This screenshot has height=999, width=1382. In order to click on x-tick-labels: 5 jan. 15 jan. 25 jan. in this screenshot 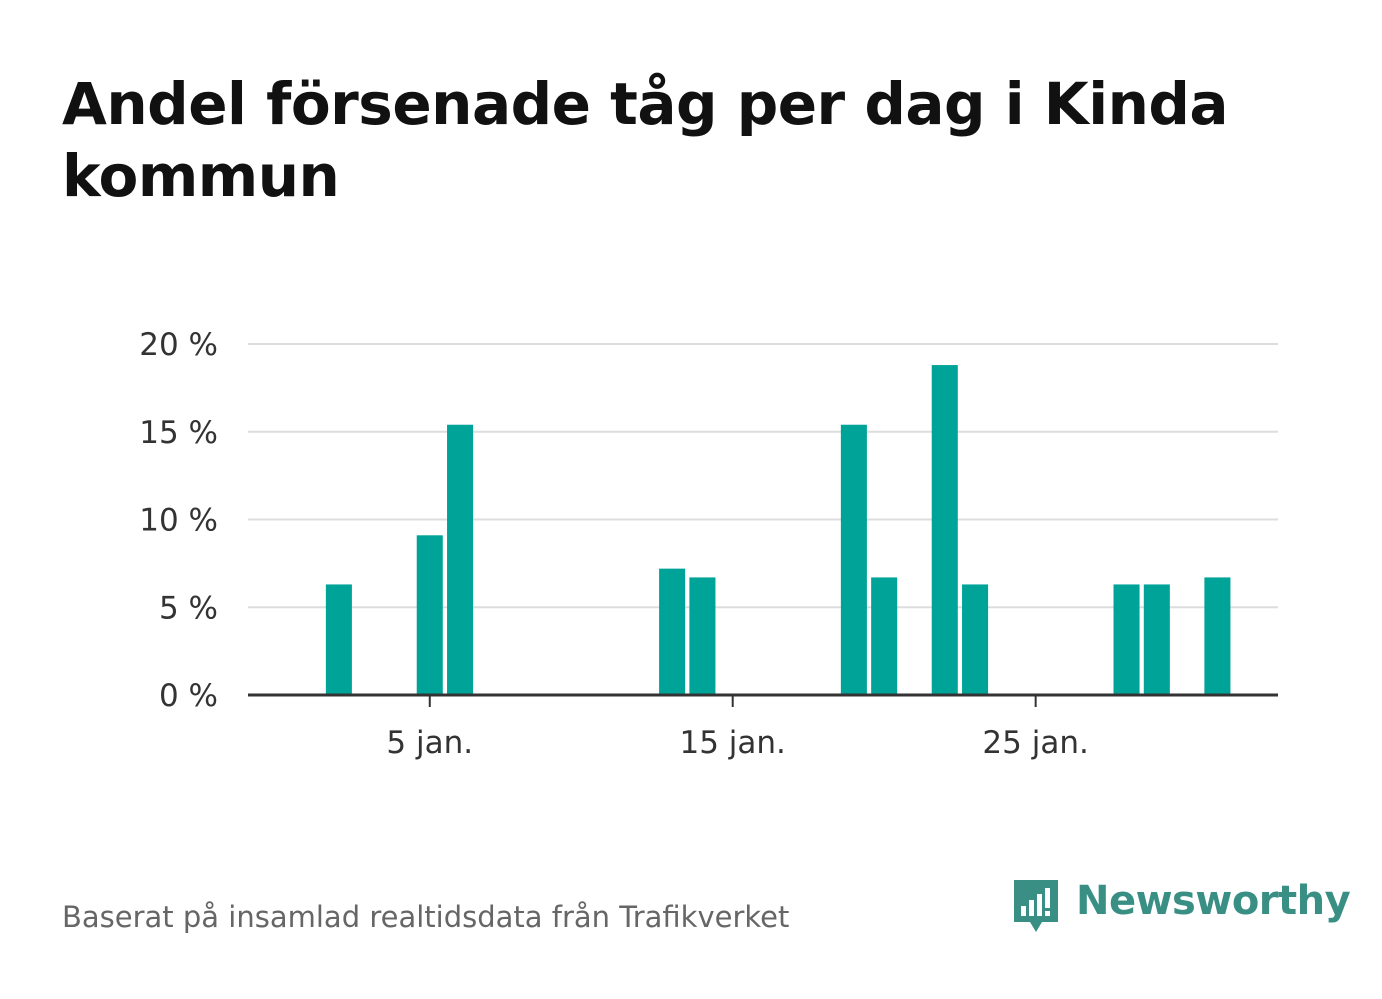, I will do `click(737, 743)`.